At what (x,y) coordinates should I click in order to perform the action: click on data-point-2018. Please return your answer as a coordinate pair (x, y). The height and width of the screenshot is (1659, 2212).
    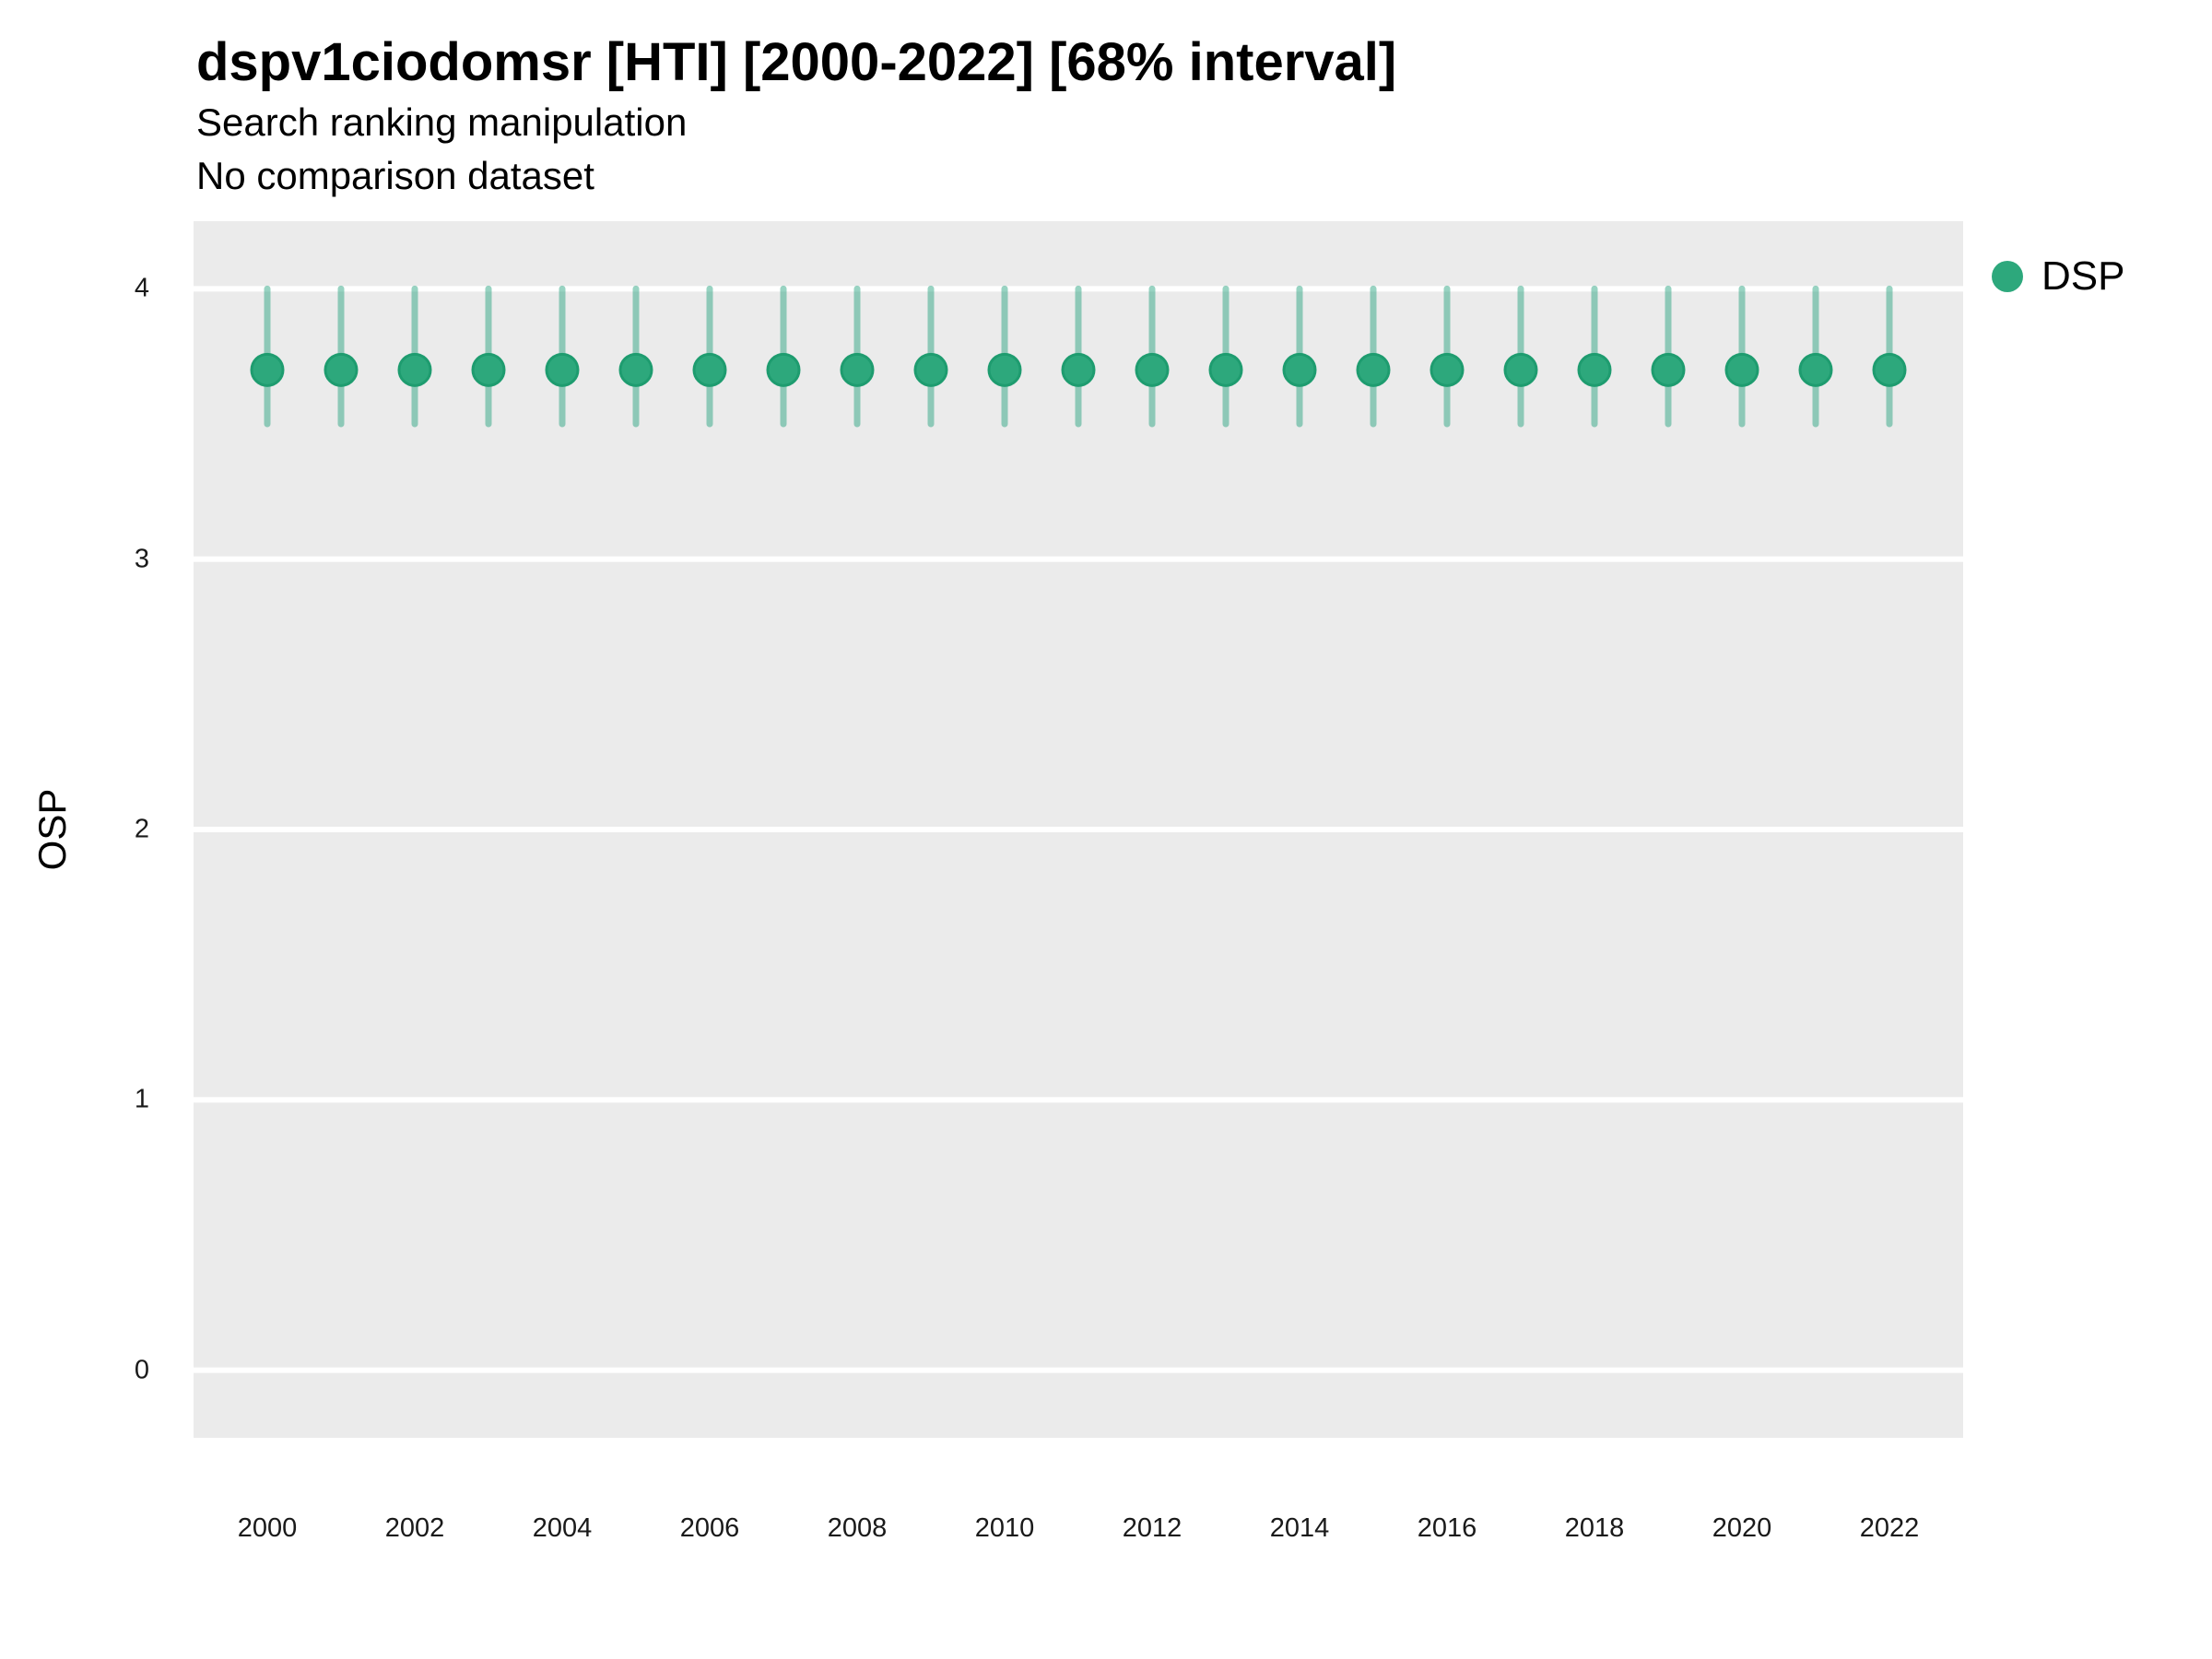
    Looking at the image, I should click on (1594, 369).